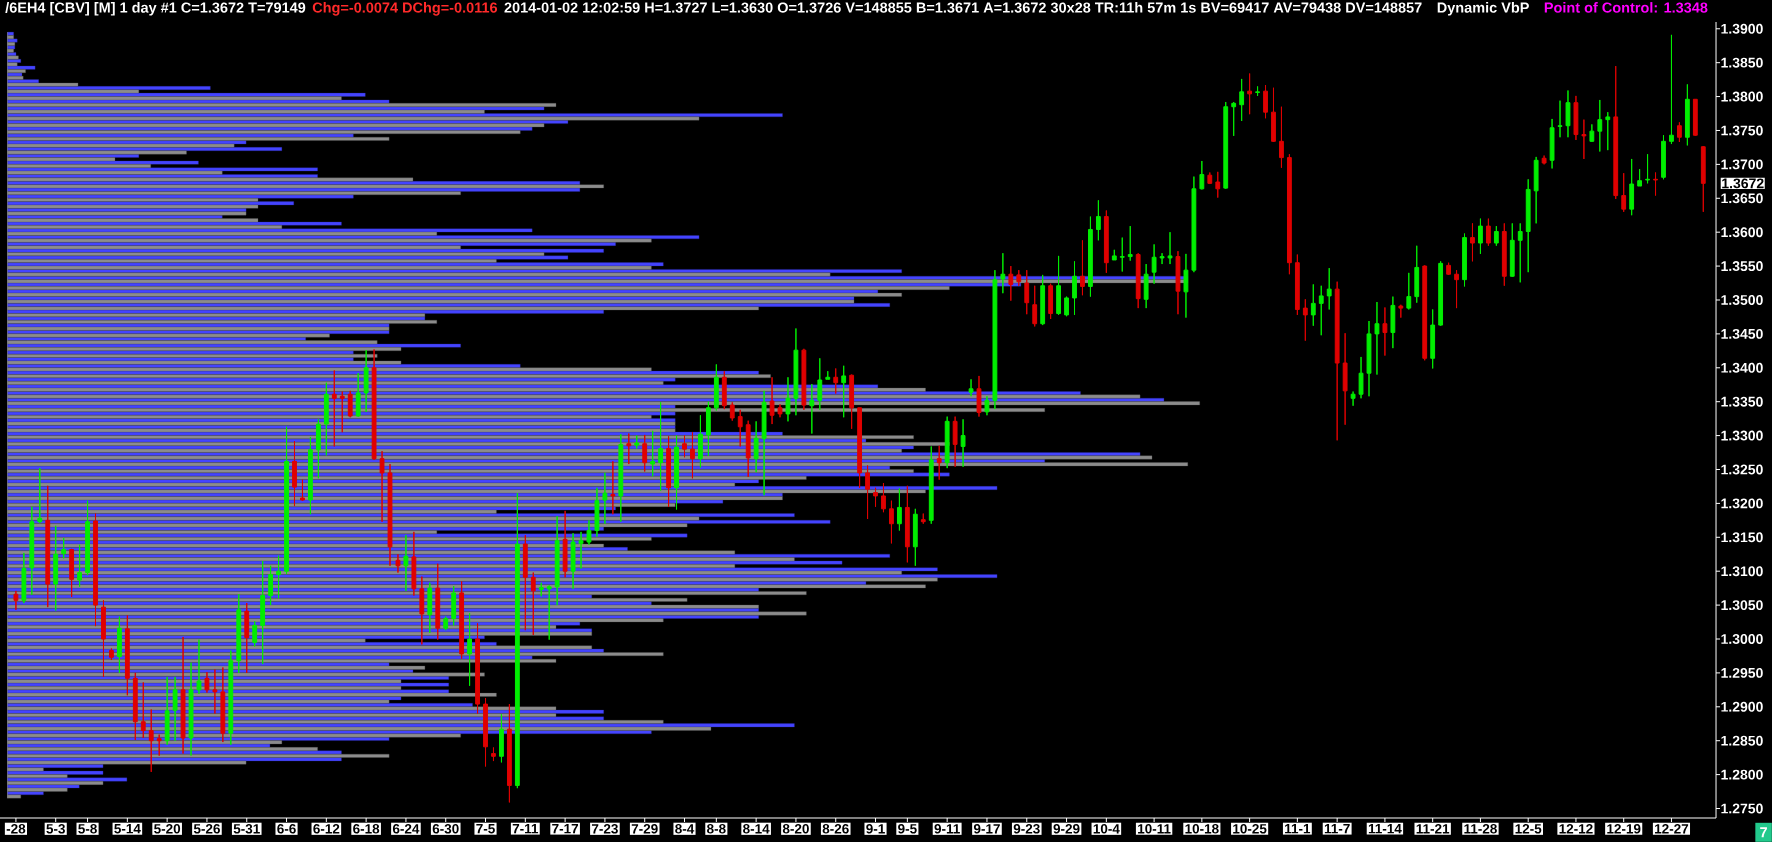 The width and height of the screenshot is (1772, 842). Describe the element at coordinates (206, 829) in the screenshot. I see `x-tick-label: 5-26` at that location.